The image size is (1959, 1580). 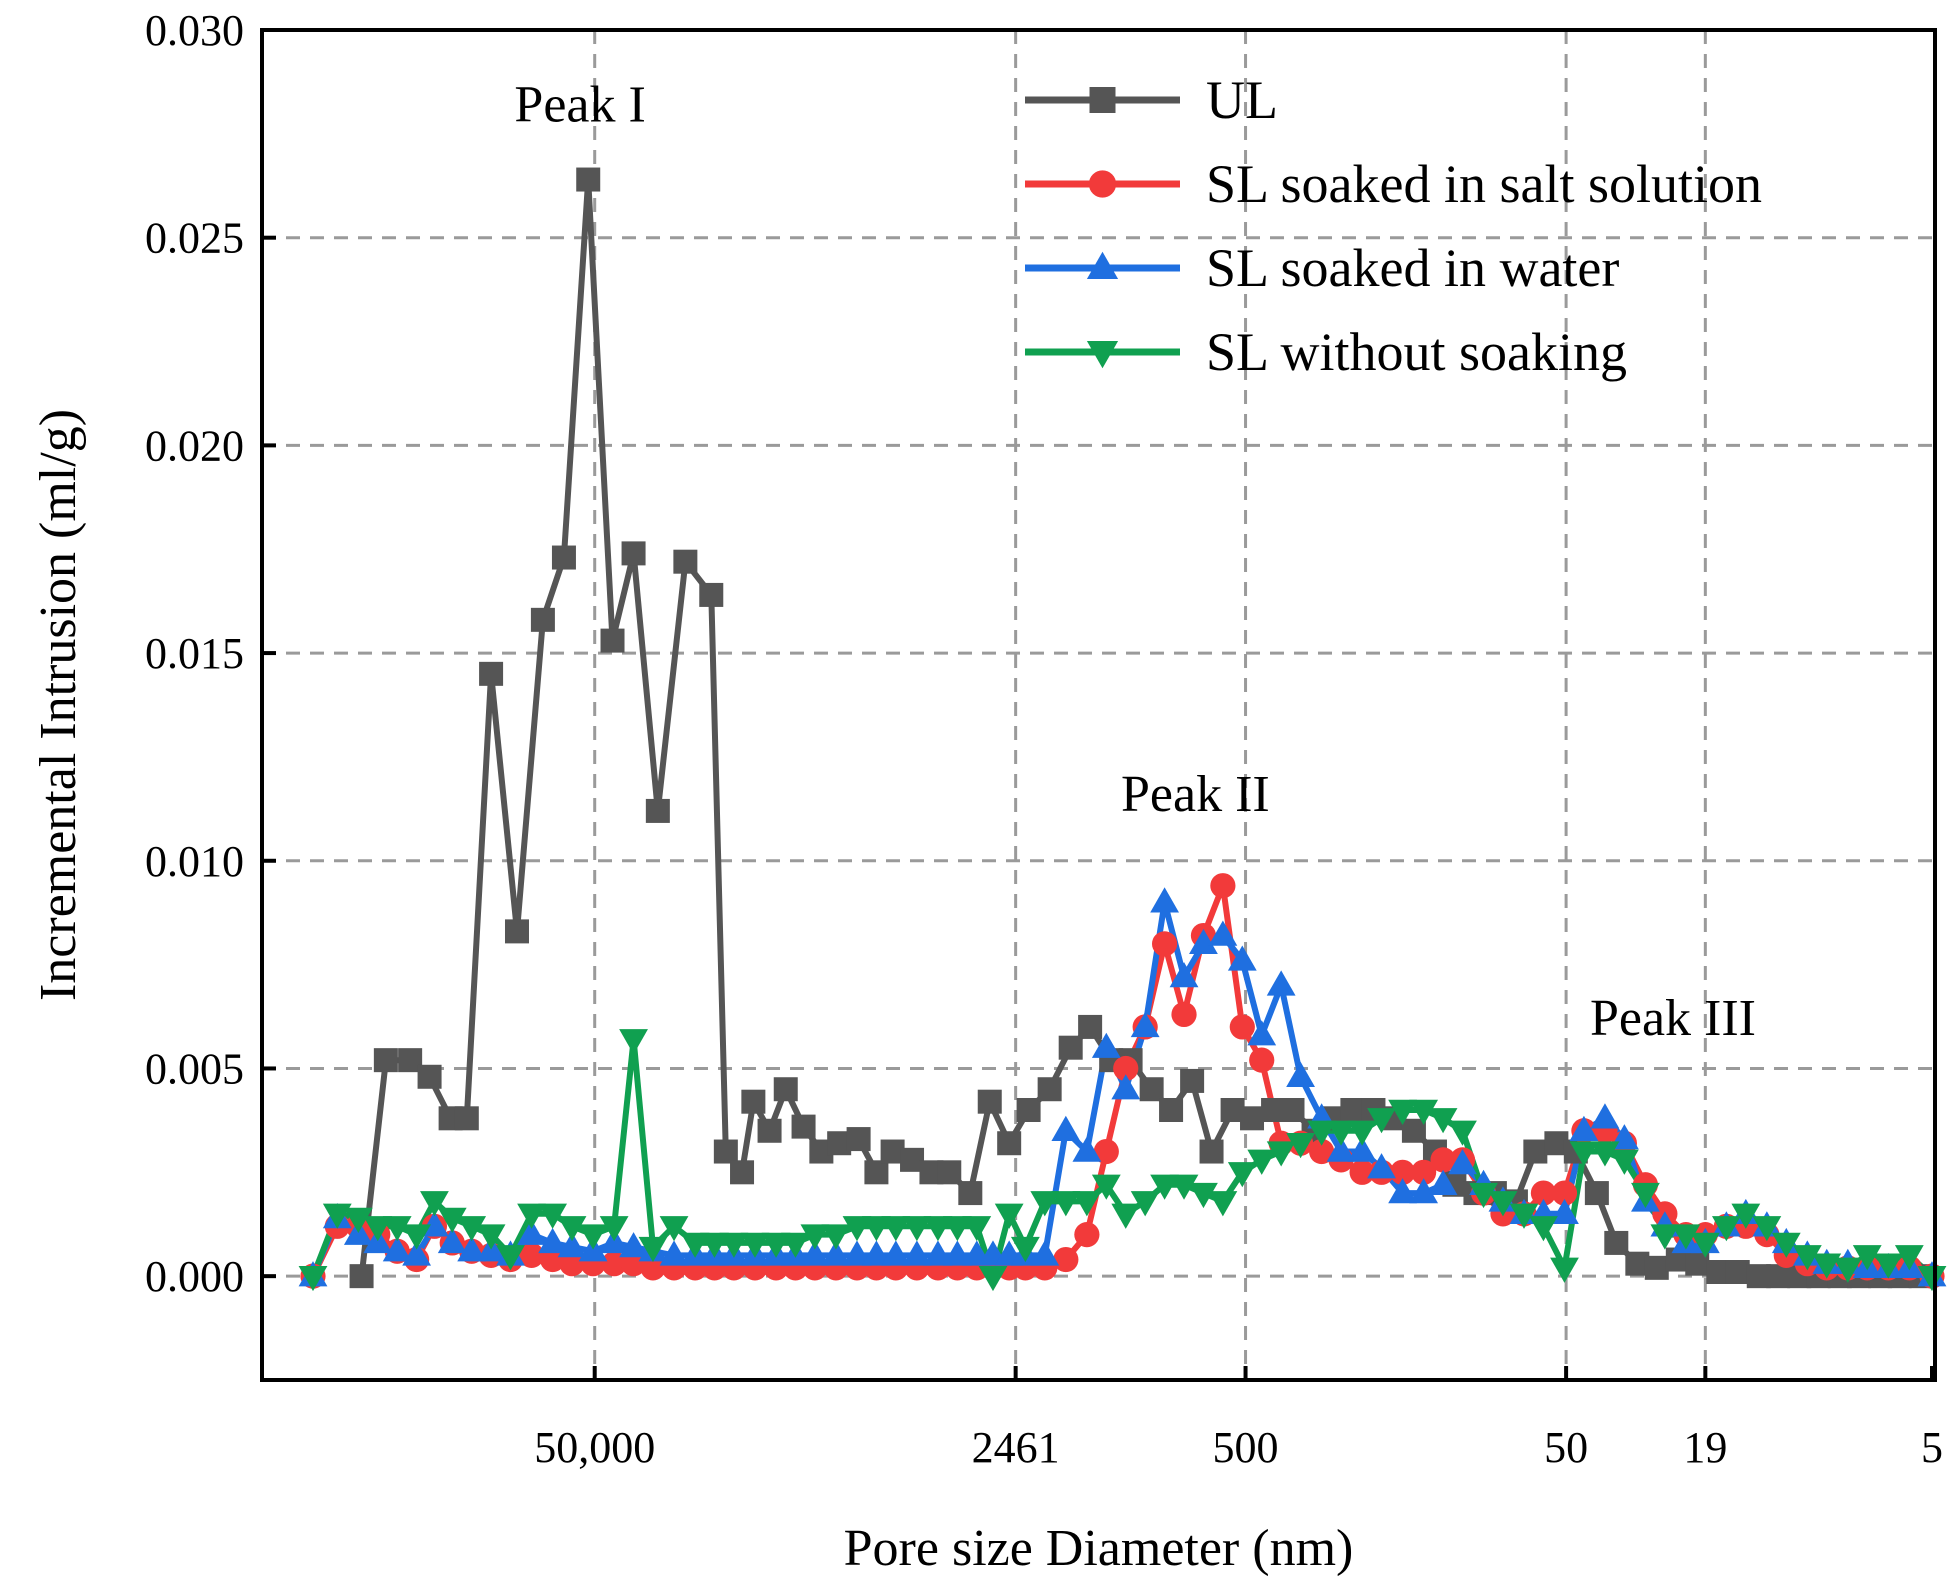 What do you see at coordinates (194, 445) in the screenshot?
I see `y-tick-label-4: 0.020` at bounding box center [194, 445].